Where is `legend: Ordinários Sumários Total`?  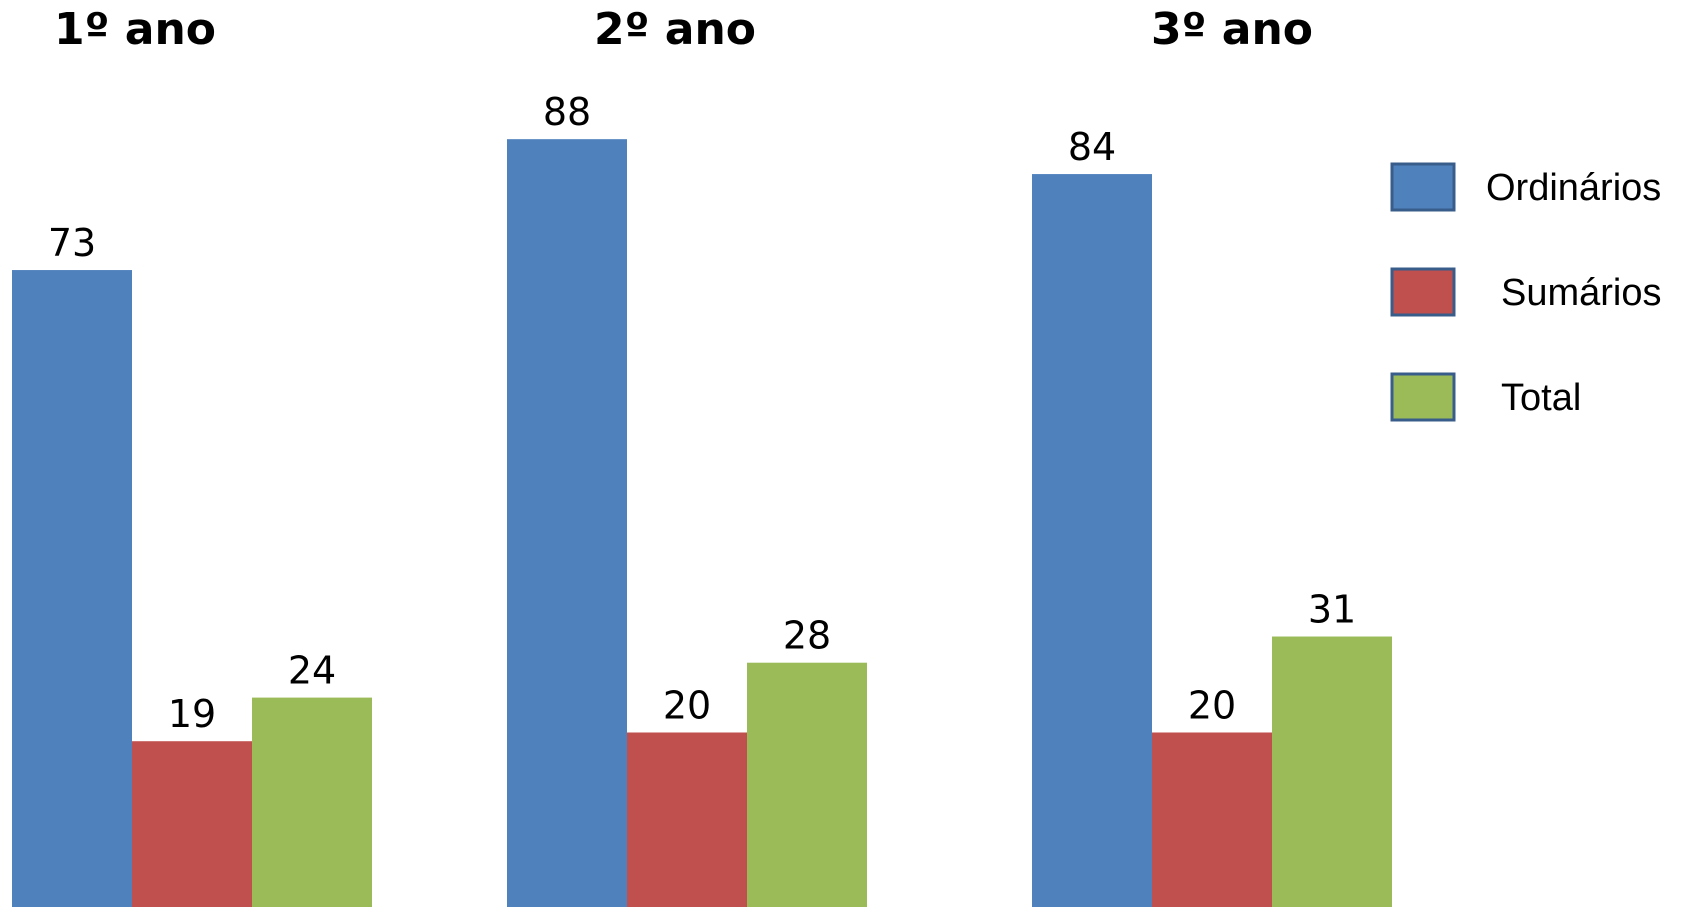 legend: Ordinários Sumários Total is located at coordinates (1526, 292).